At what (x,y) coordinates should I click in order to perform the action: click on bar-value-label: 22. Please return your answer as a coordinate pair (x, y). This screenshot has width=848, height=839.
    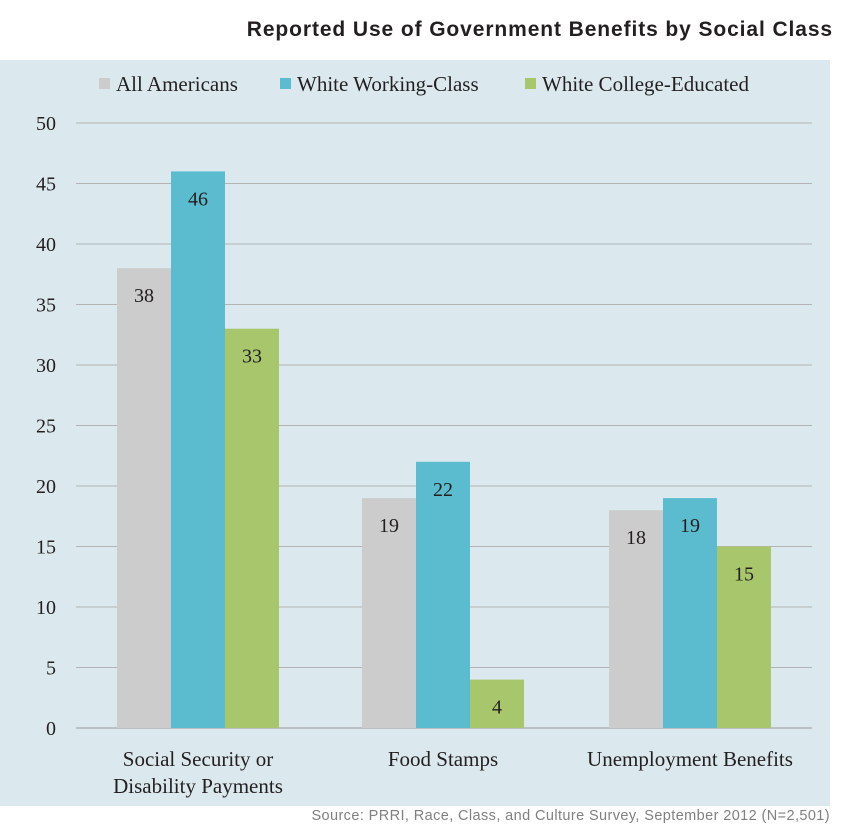
    Looking at the image, I should click on (443, 490).